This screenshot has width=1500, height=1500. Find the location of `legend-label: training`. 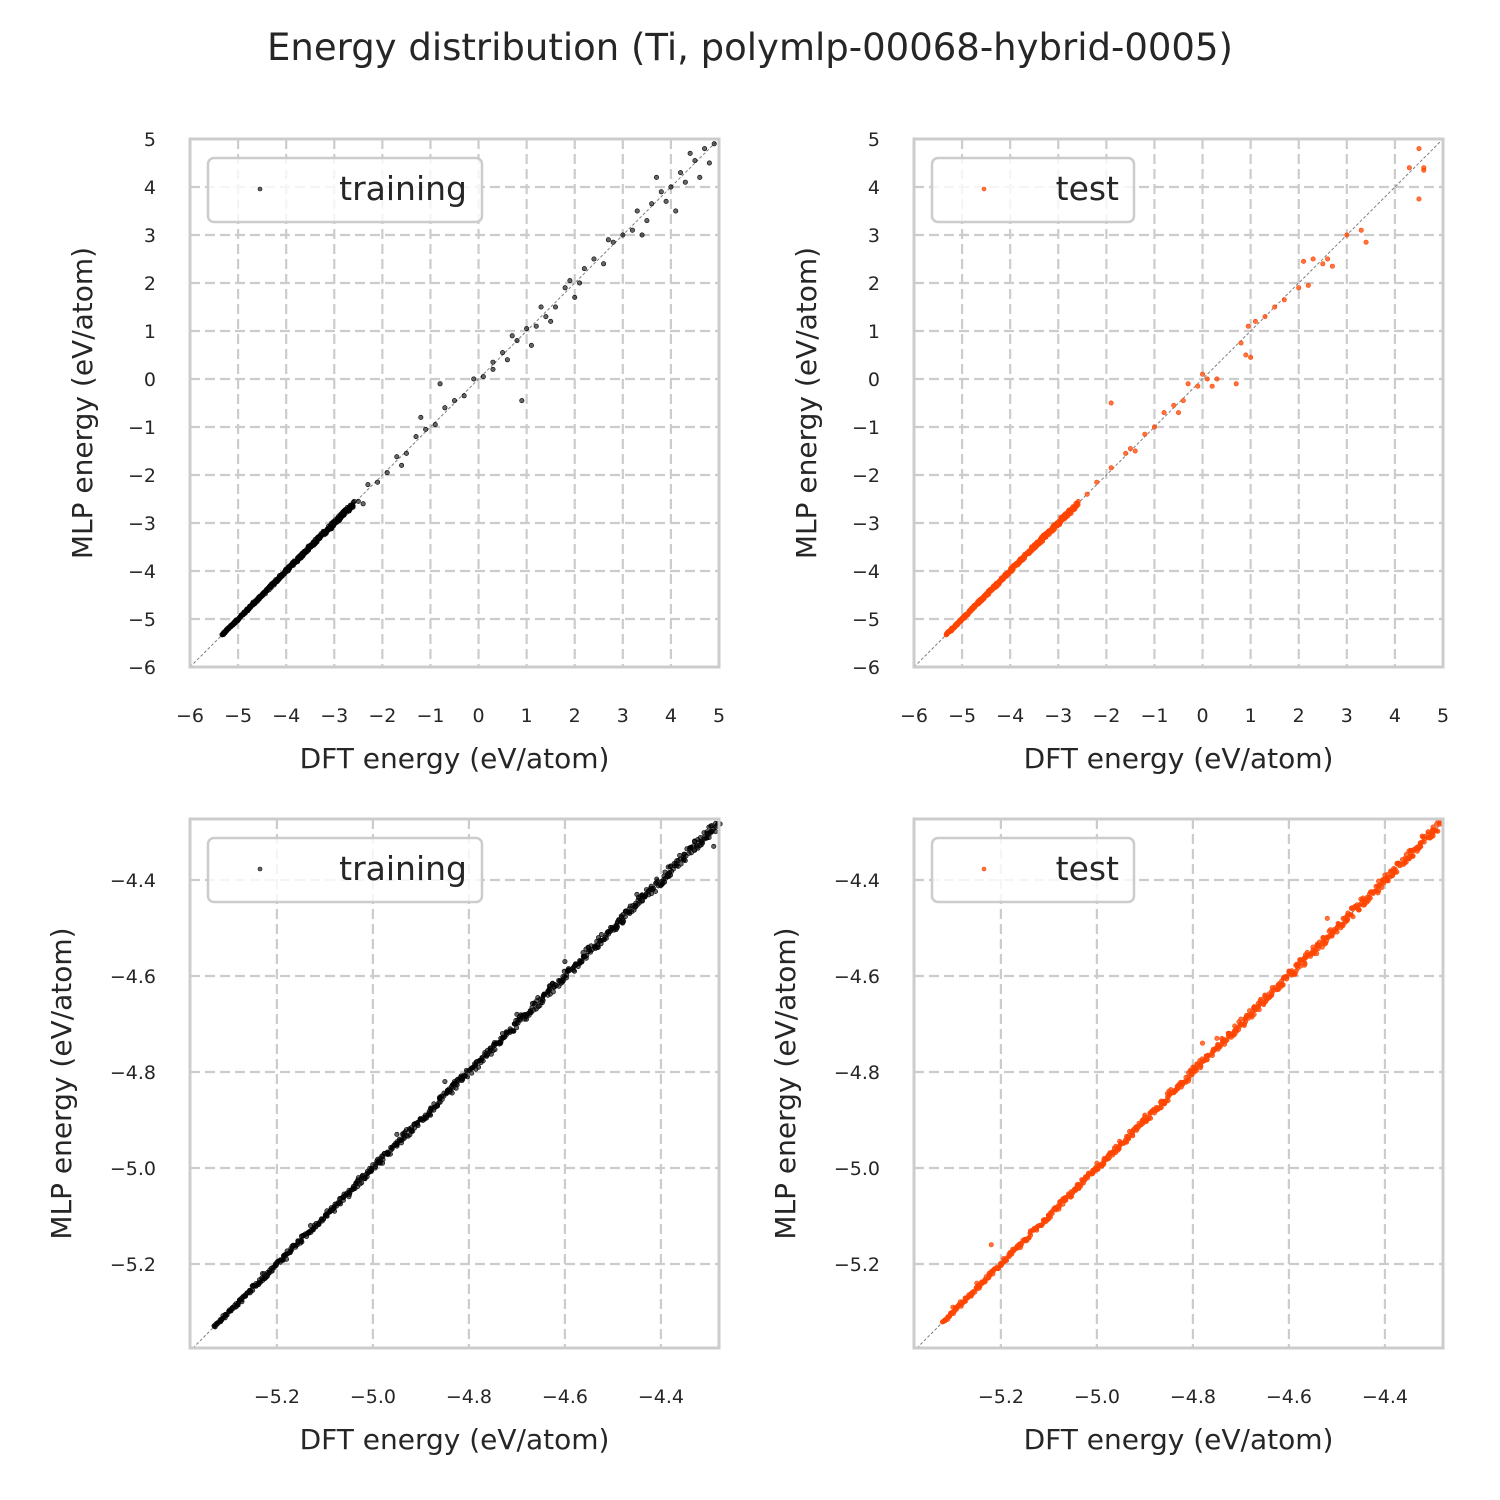

legend-label: training is located at coordinates (403, 868).